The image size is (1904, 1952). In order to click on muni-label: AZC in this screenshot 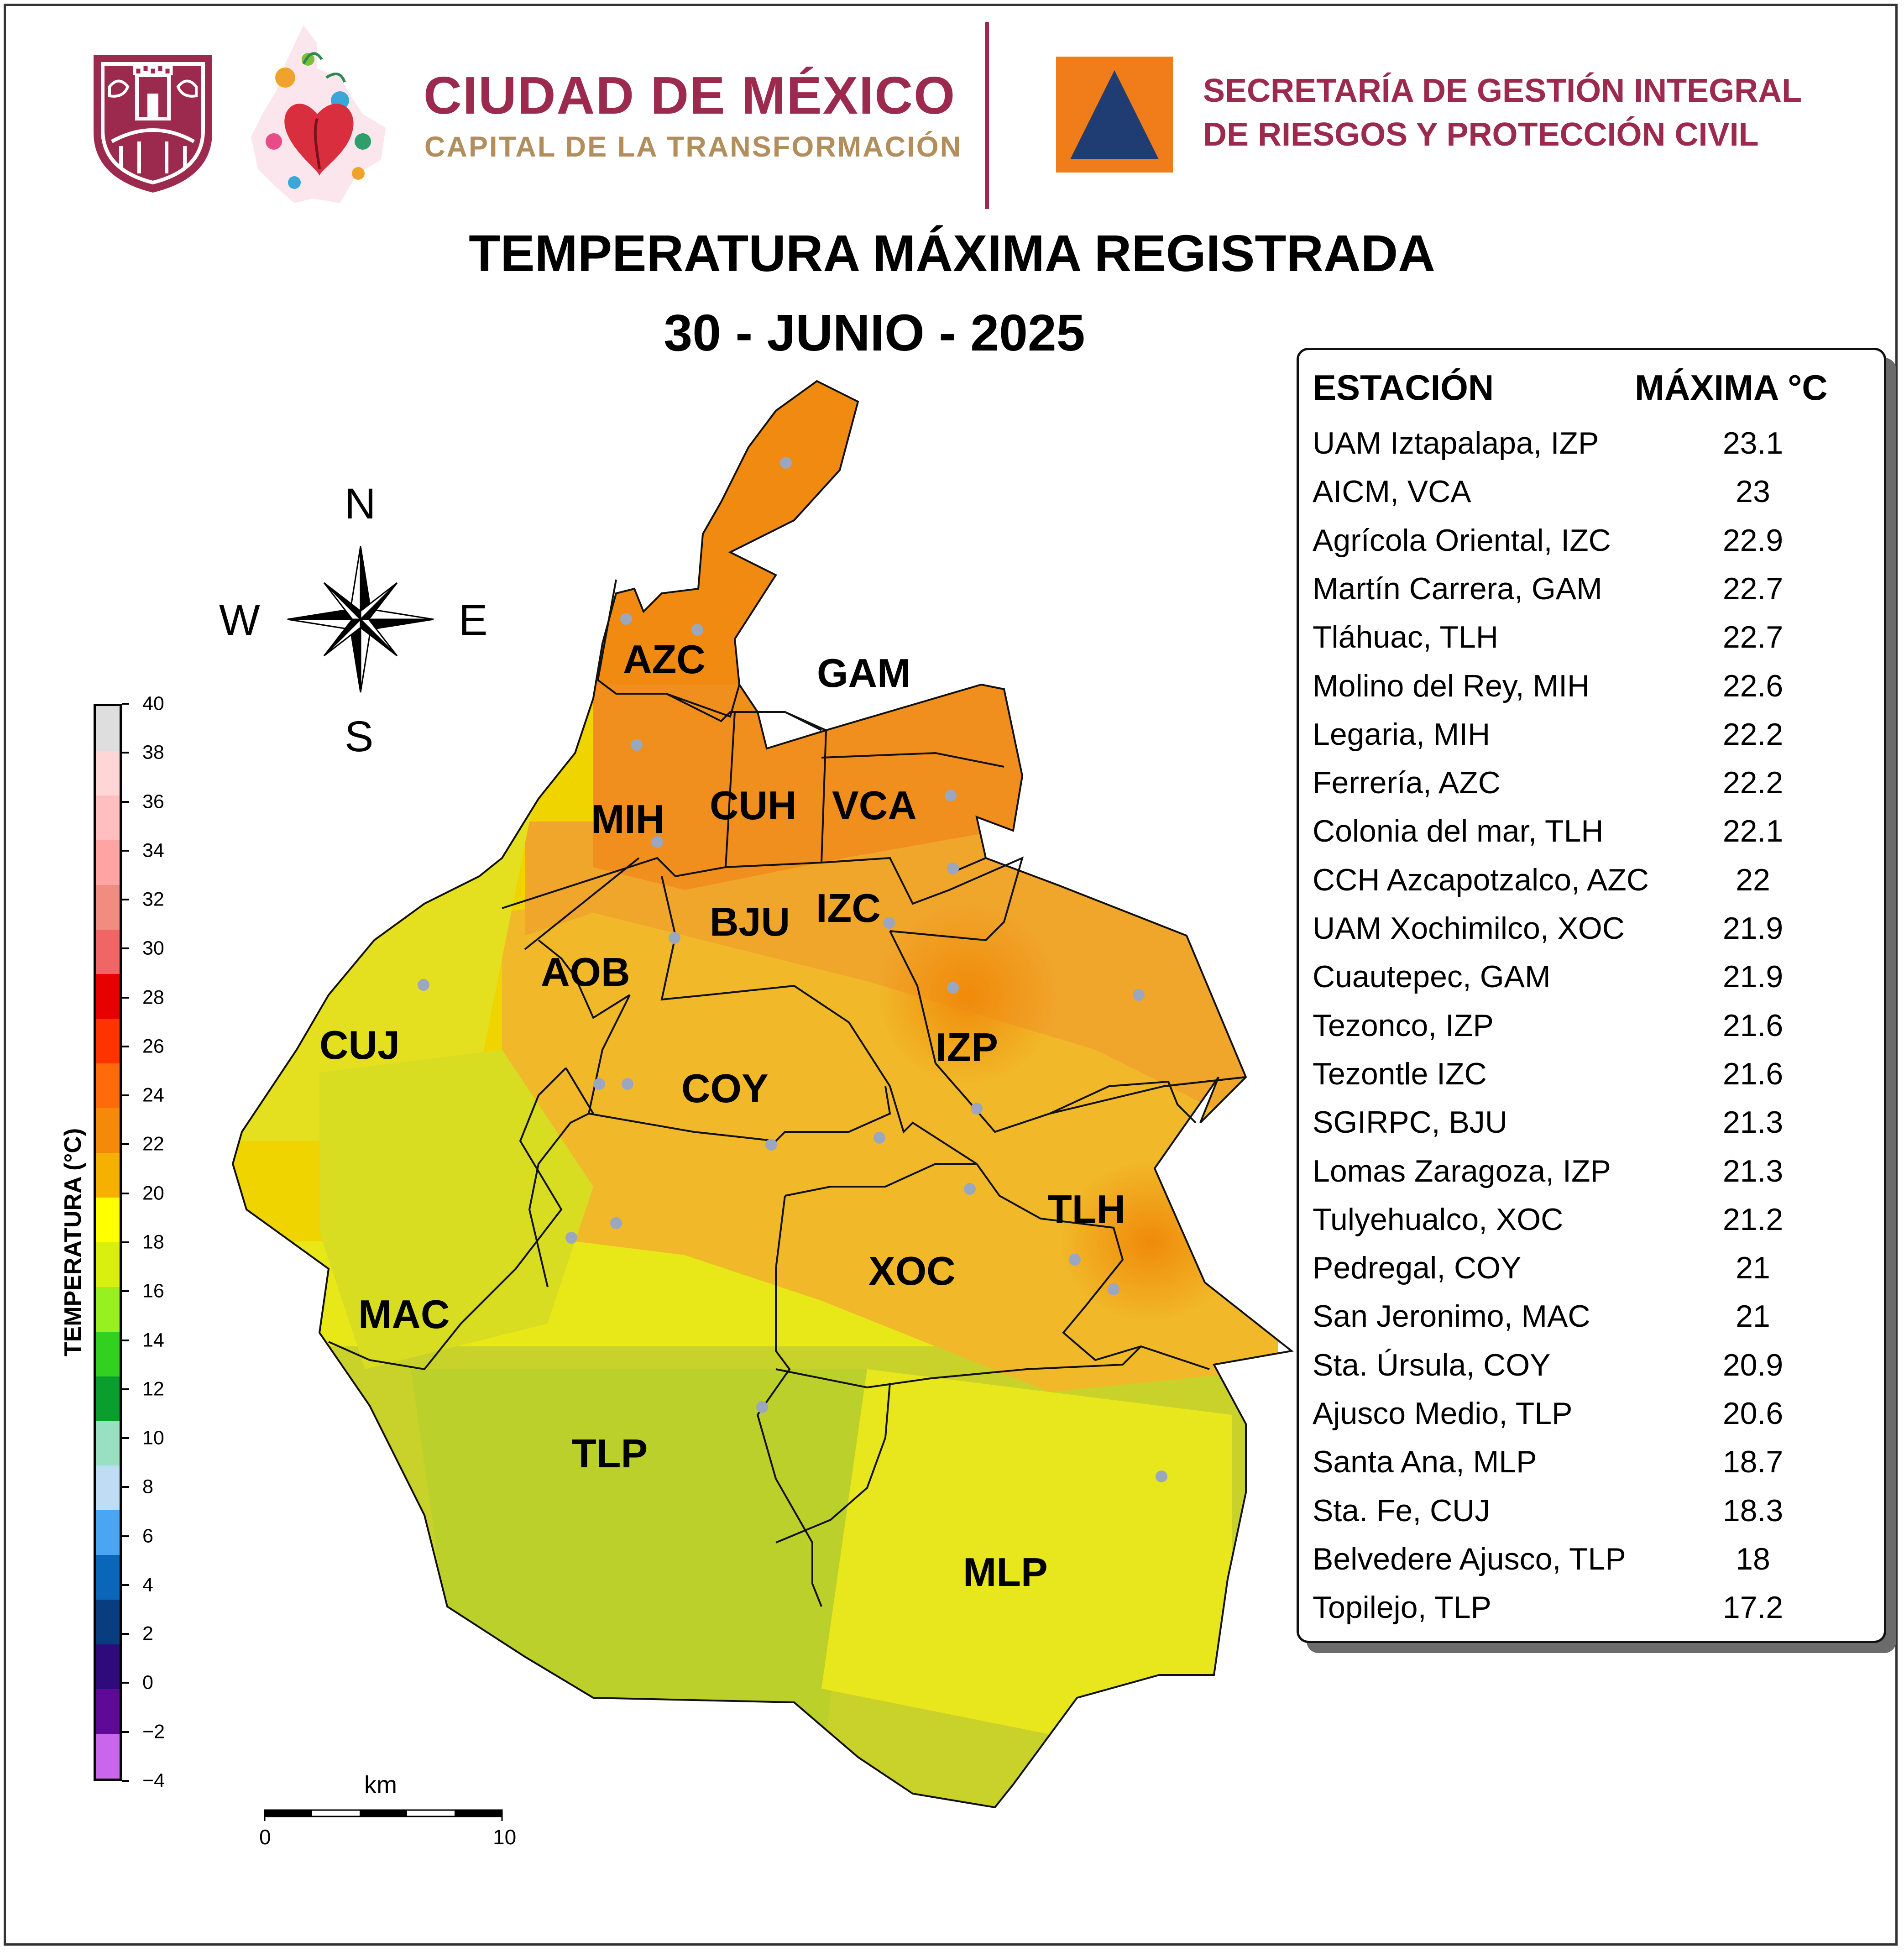, I will do `click(664, 659)`.